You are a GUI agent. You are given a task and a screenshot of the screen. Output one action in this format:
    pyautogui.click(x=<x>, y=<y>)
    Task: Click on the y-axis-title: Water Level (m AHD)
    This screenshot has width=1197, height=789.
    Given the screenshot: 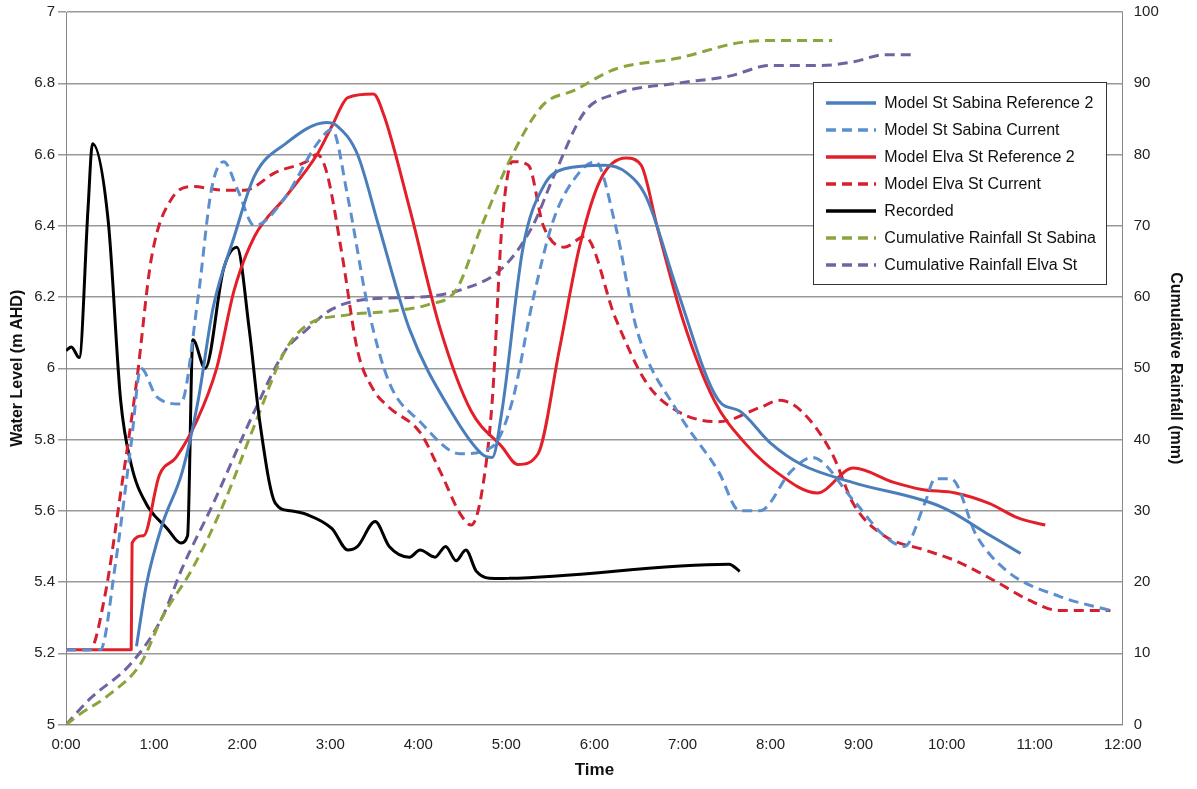 What is the action you would take?
    pyautogui.click(x=17, y=368)
    